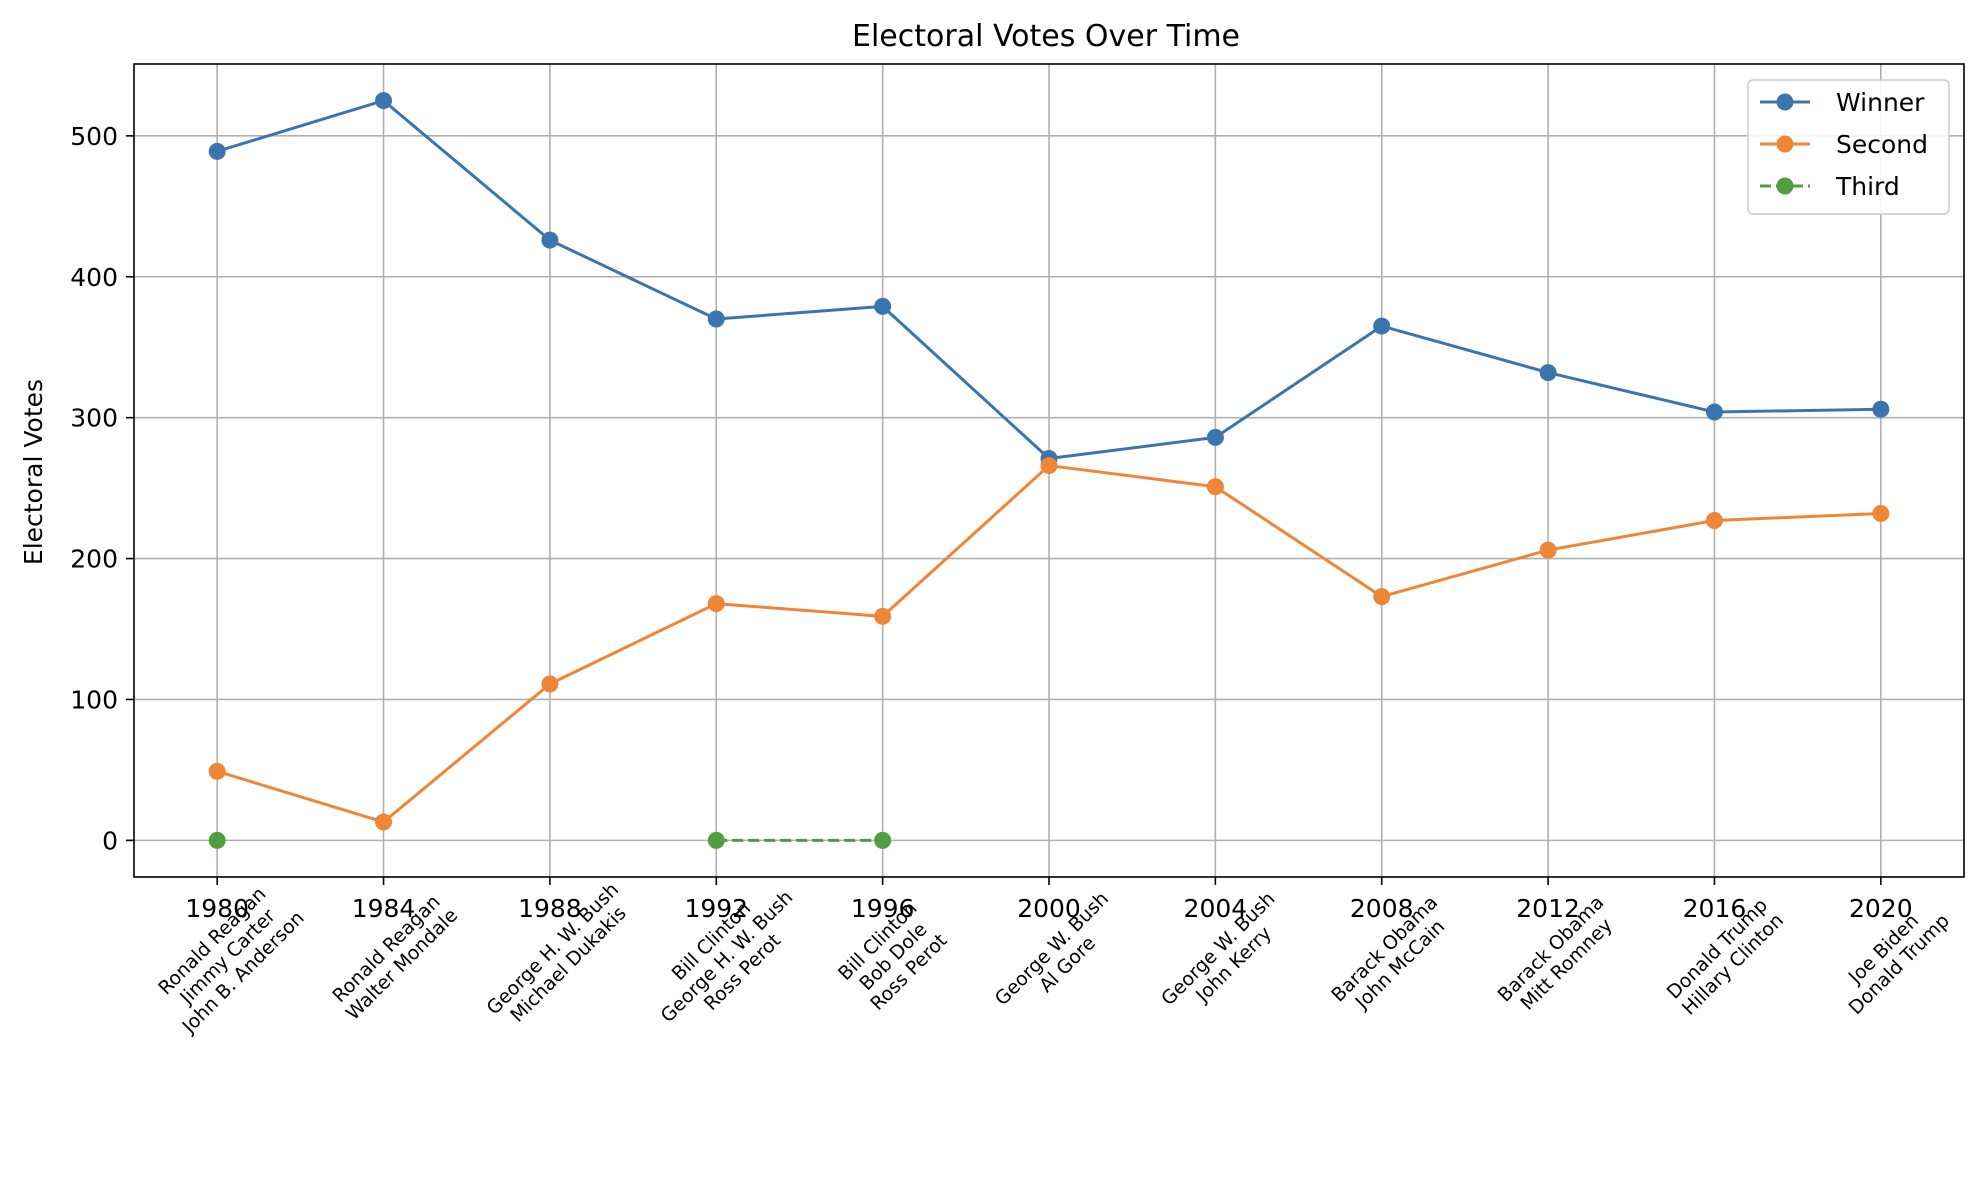  What do you see at coordinates (33, 472) in the screenshot?
I see `y-axis-label: Electoral Votes` at bounding box center [33, 472].